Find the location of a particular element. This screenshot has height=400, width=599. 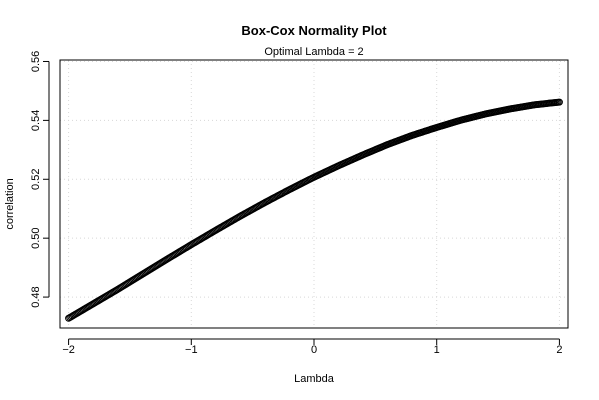

y-tick-label: 0.48 is located at coordinates (36, 296).